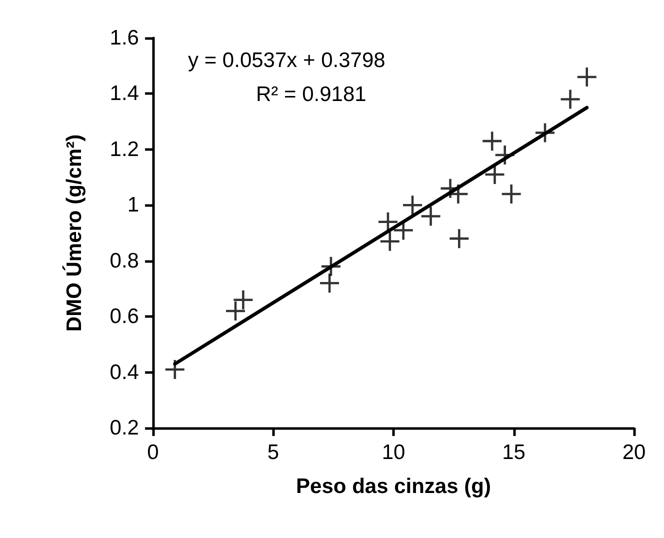  What do you see at coordinates (74, 233) in the screenshot?
I see `y-axis-title: DMO Úmero (g/cm²)` at bounding box center [74, 233].